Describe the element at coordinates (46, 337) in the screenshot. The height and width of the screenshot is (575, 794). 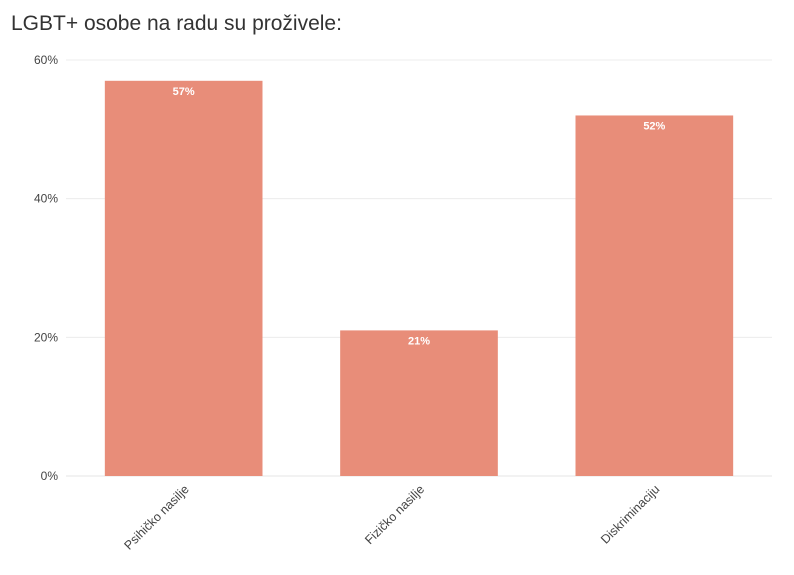
I see `y-tick-label: 20%` at that location.